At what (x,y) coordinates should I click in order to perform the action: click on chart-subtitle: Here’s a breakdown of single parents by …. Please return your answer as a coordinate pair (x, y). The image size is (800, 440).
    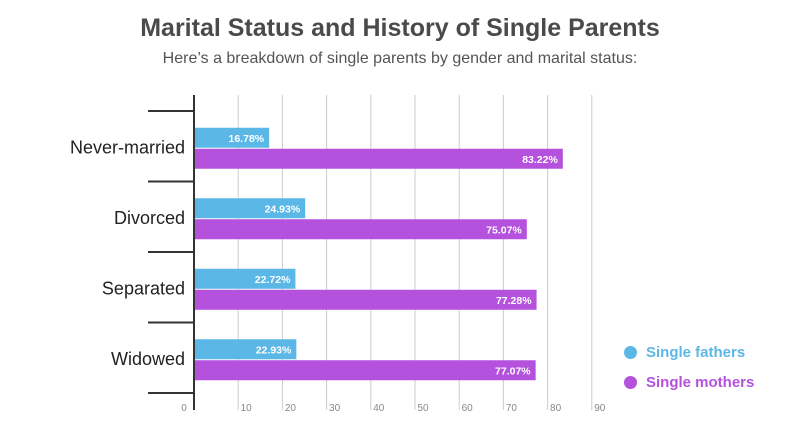
    Looking at the image, I should click on (400, 58).